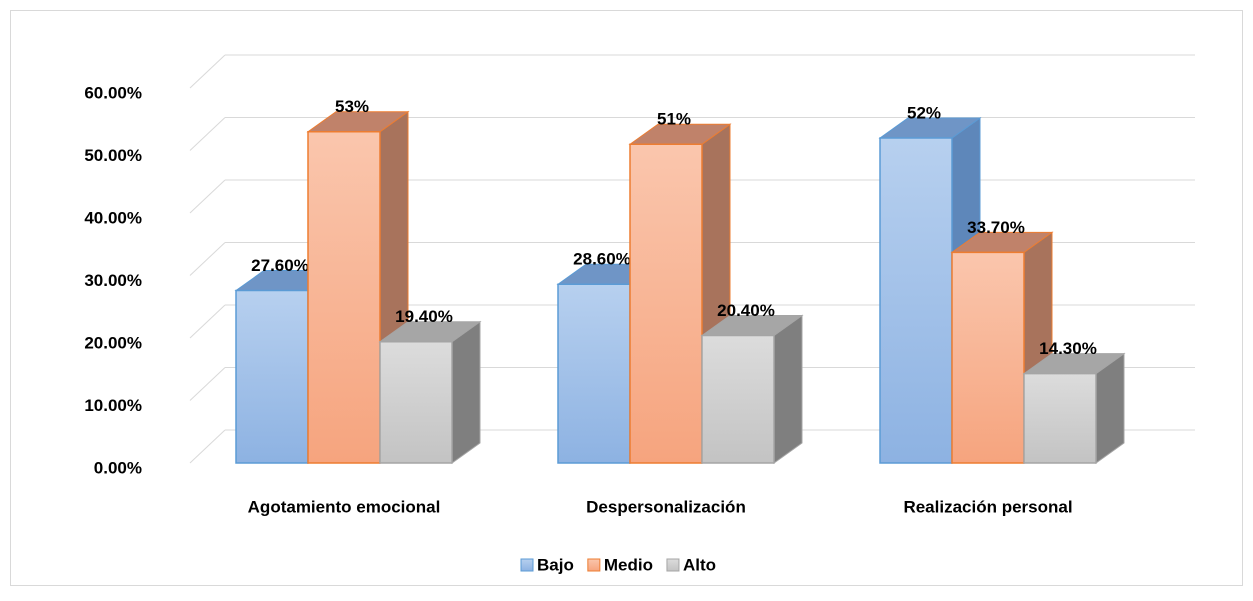 The width and height of the screenshot is (1253, 601). Describe the element at coordinates (1068, 348) in the screenshot. I see `data-label: 14.30%` at that location.